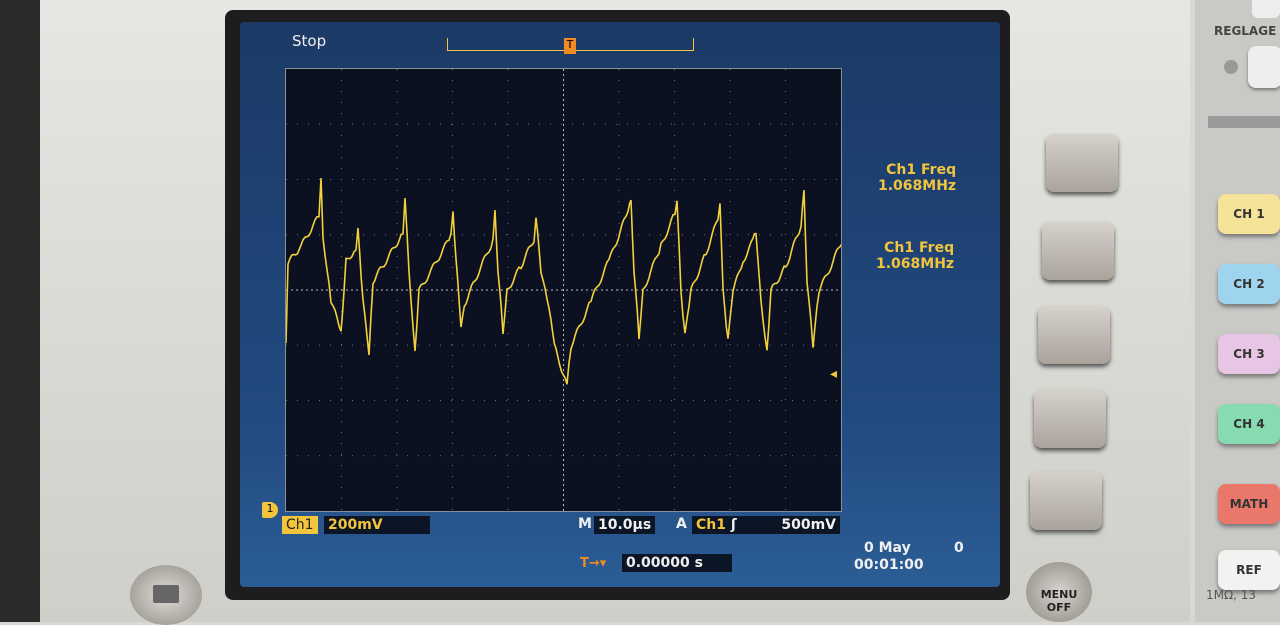  I want to click on trigger-level-arrow-icon: ◂, so click(834, 374).